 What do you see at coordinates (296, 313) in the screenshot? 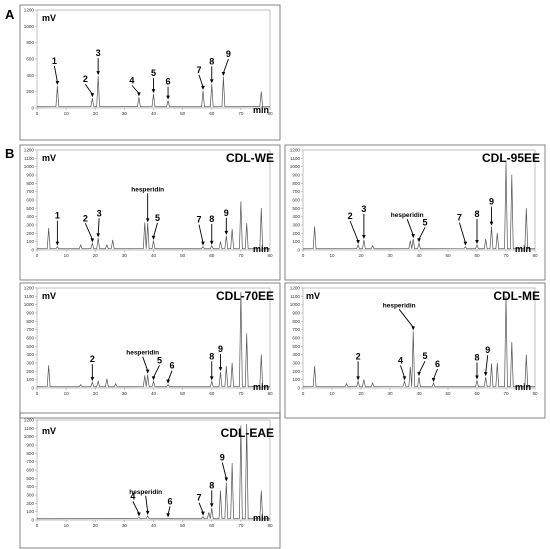
I see `y-tick-label: 900` at bounding box center [296, 313].